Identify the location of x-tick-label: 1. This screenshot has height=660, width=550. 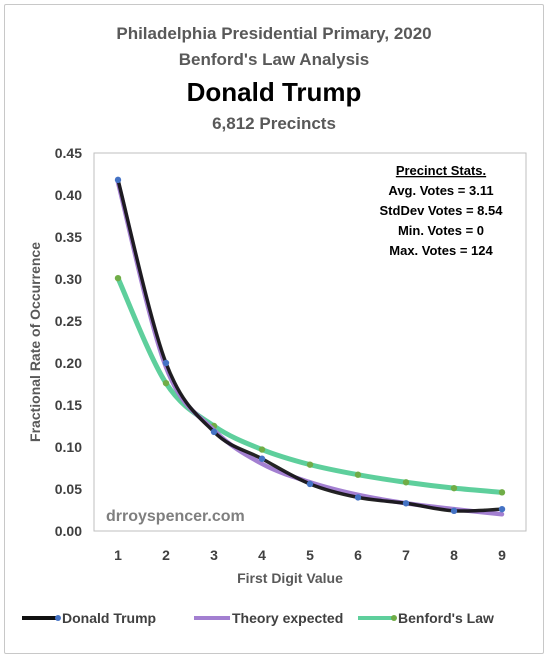
(118, 555).